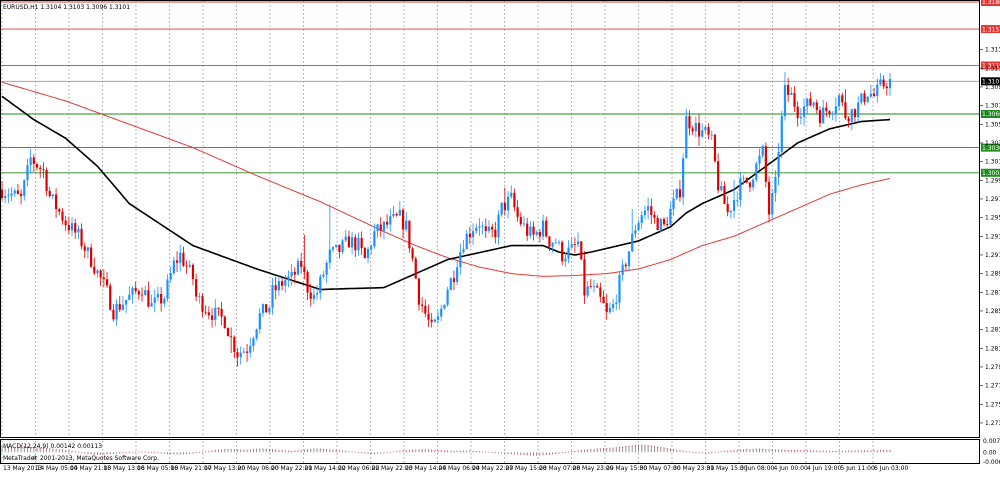  I want to click on level-tag-label: 1.3003, so click(991, 173).